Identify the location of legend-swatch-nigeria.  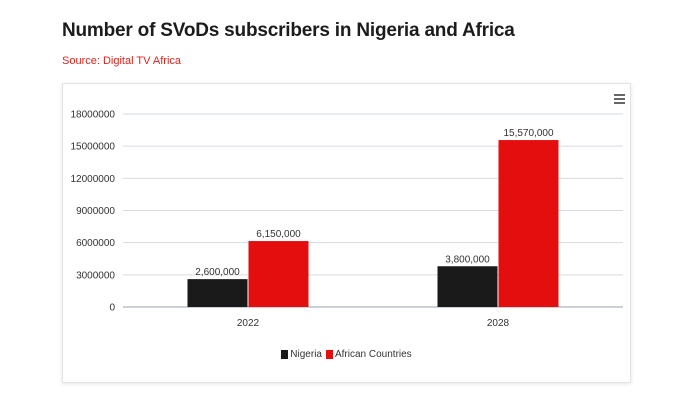
(285, 354).